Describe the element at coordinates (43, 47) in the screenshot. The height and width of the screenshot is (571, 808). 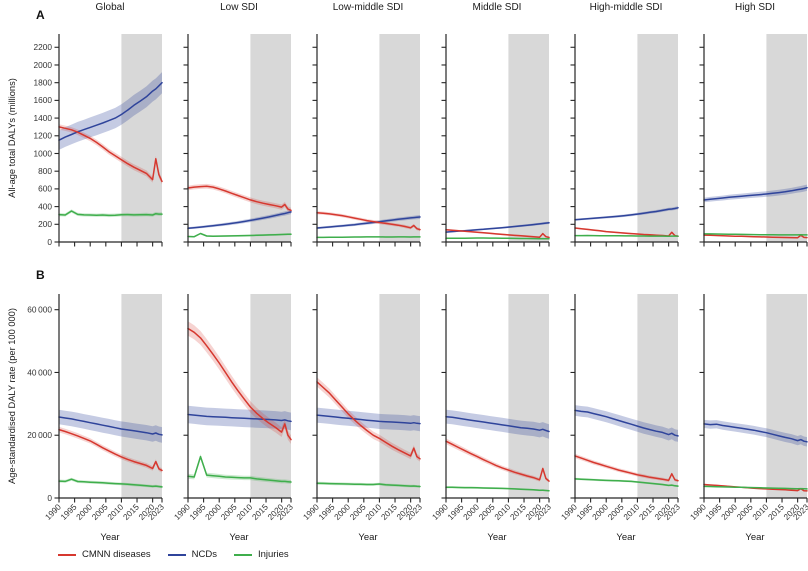
I see `svg-text: 2200` at that location.